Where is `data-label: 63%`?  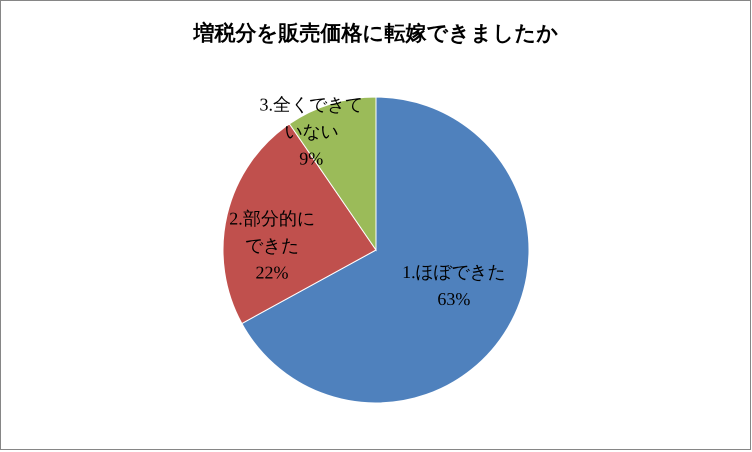 data-label: 63% is located at coordinates (454, 299).